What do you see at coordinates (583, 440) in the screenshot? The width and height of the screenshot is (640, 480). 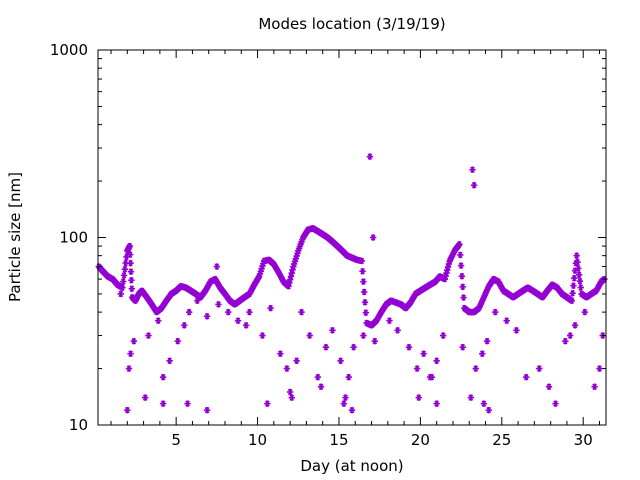 I see `x-tick-label: 30` at bounding box center [583, 440].